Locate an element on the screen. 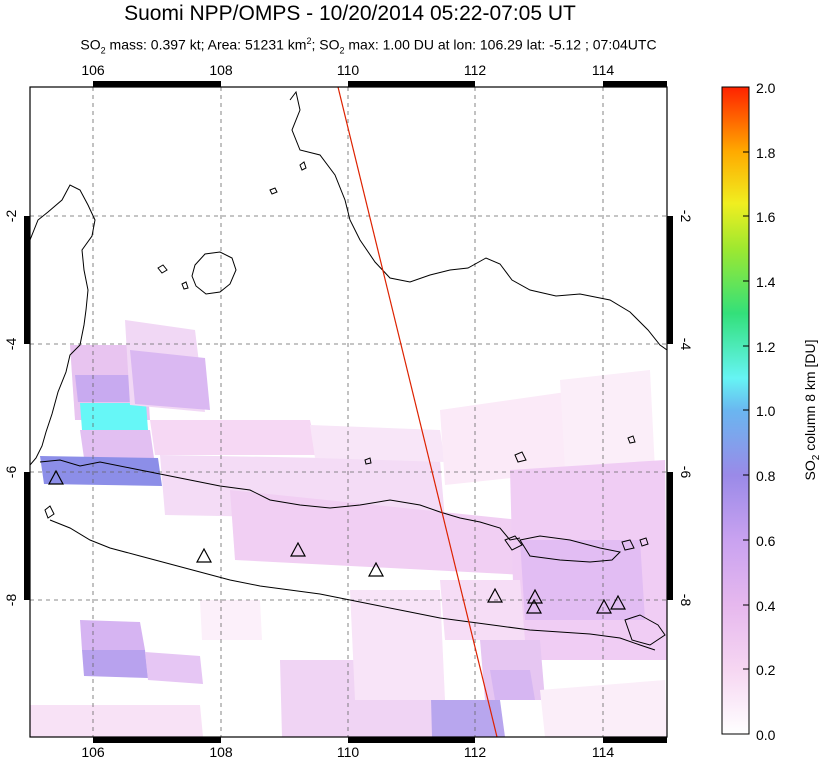 The width and height of the screenshot is (823, 759). colorbar-tick-label: 2.0 is located at coordinates (766, 88).